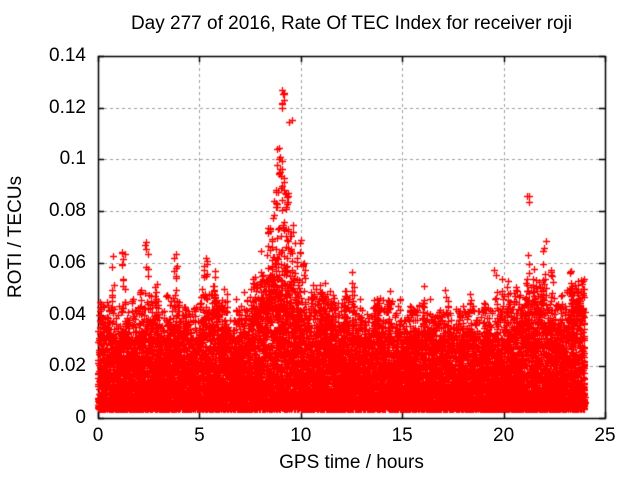 This screenshot has height=480, width=640. I want to click on y-tick-label: 0.04, so click(67, 314).